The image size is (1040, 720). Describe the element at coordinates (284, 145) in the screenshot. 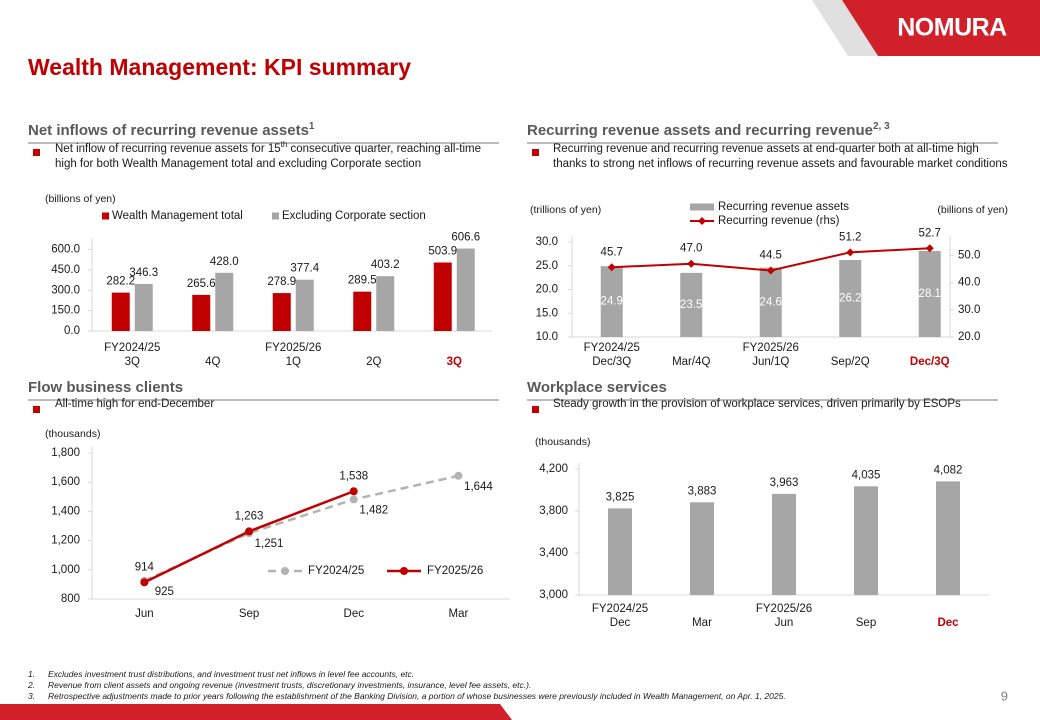

I see `bullet-part: th` at that location.